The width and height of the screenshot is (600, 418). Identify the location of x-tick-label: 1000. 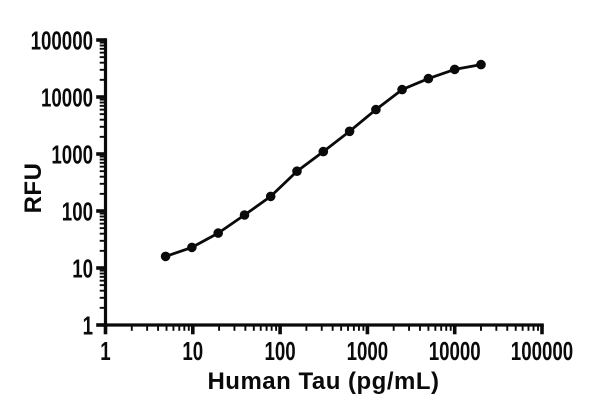
(368, 351).